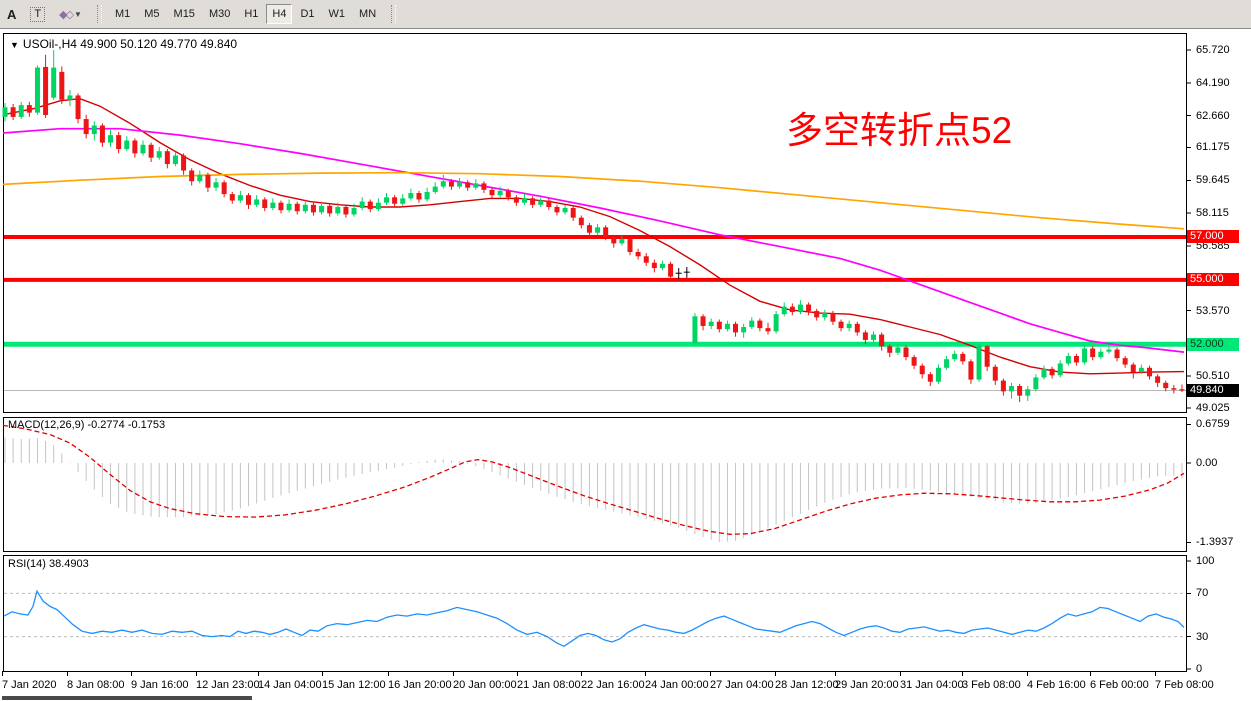 This screenshot has height=701, width=1251. What do you see at coordinates (78, 14) in the screenshot?
I see `chevron-down-icon: ▼` at bounding box center [78, 14].